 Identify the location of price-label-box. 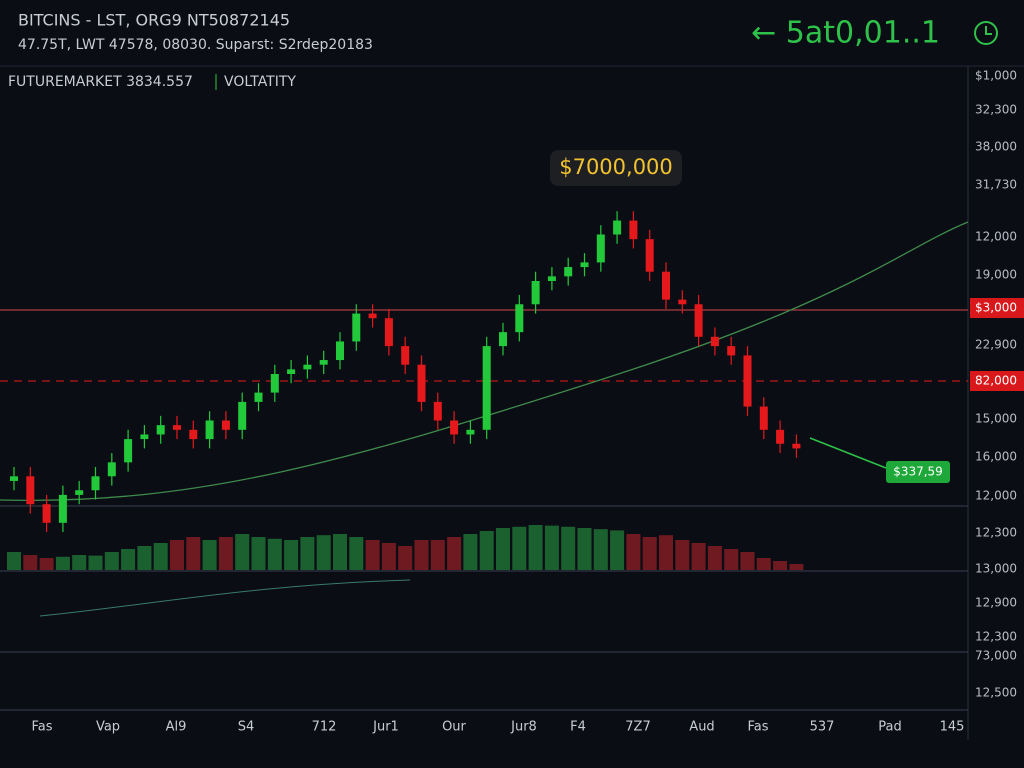
(997, 381).